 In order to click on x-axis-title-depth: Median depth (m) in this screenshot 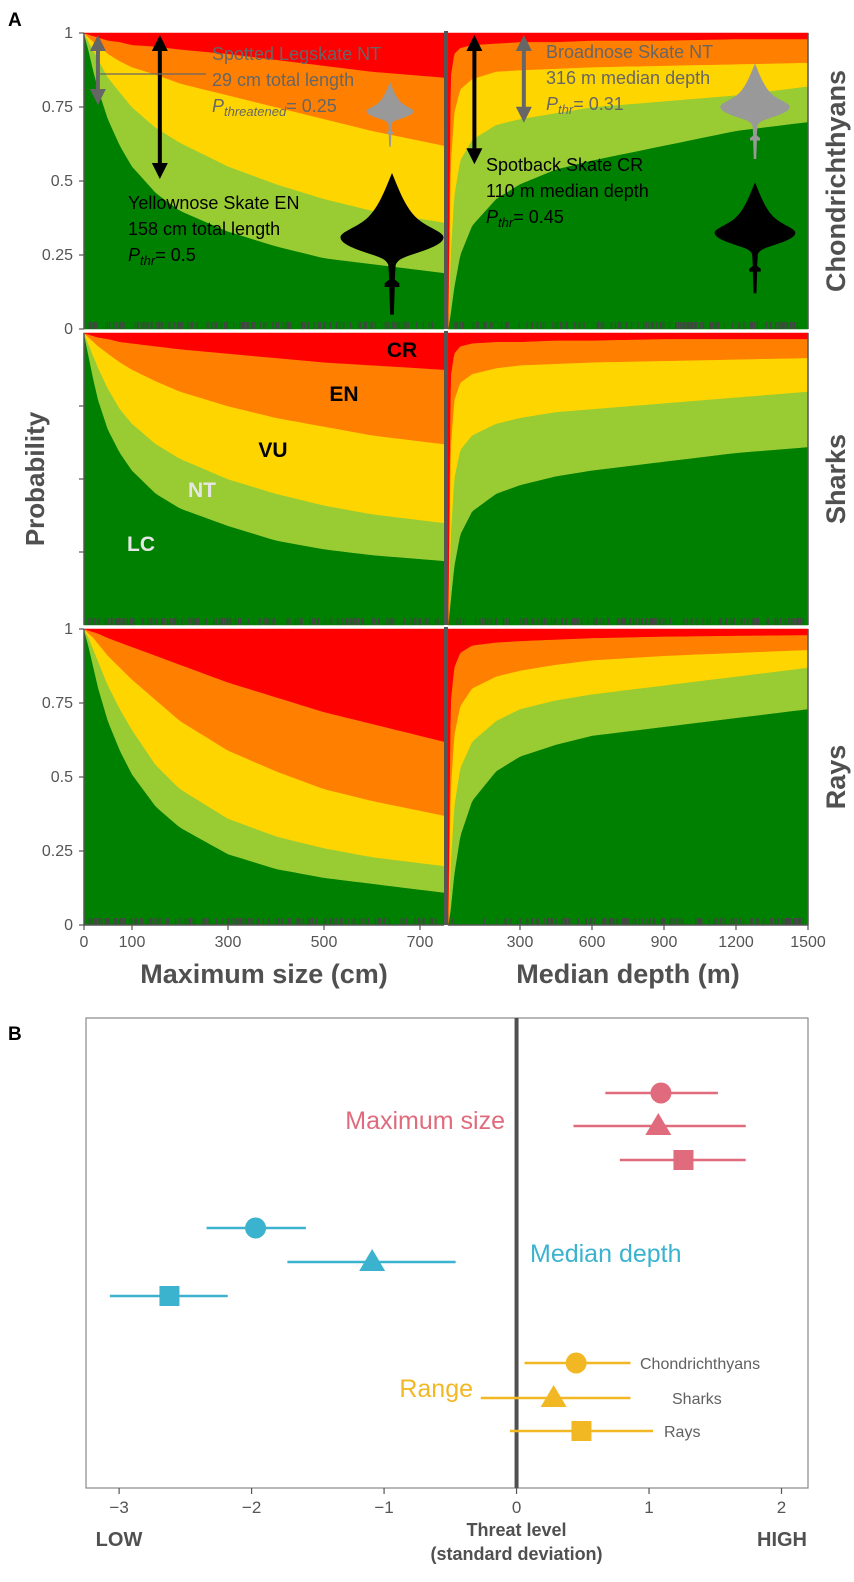, I will do `click(628, 974)`.